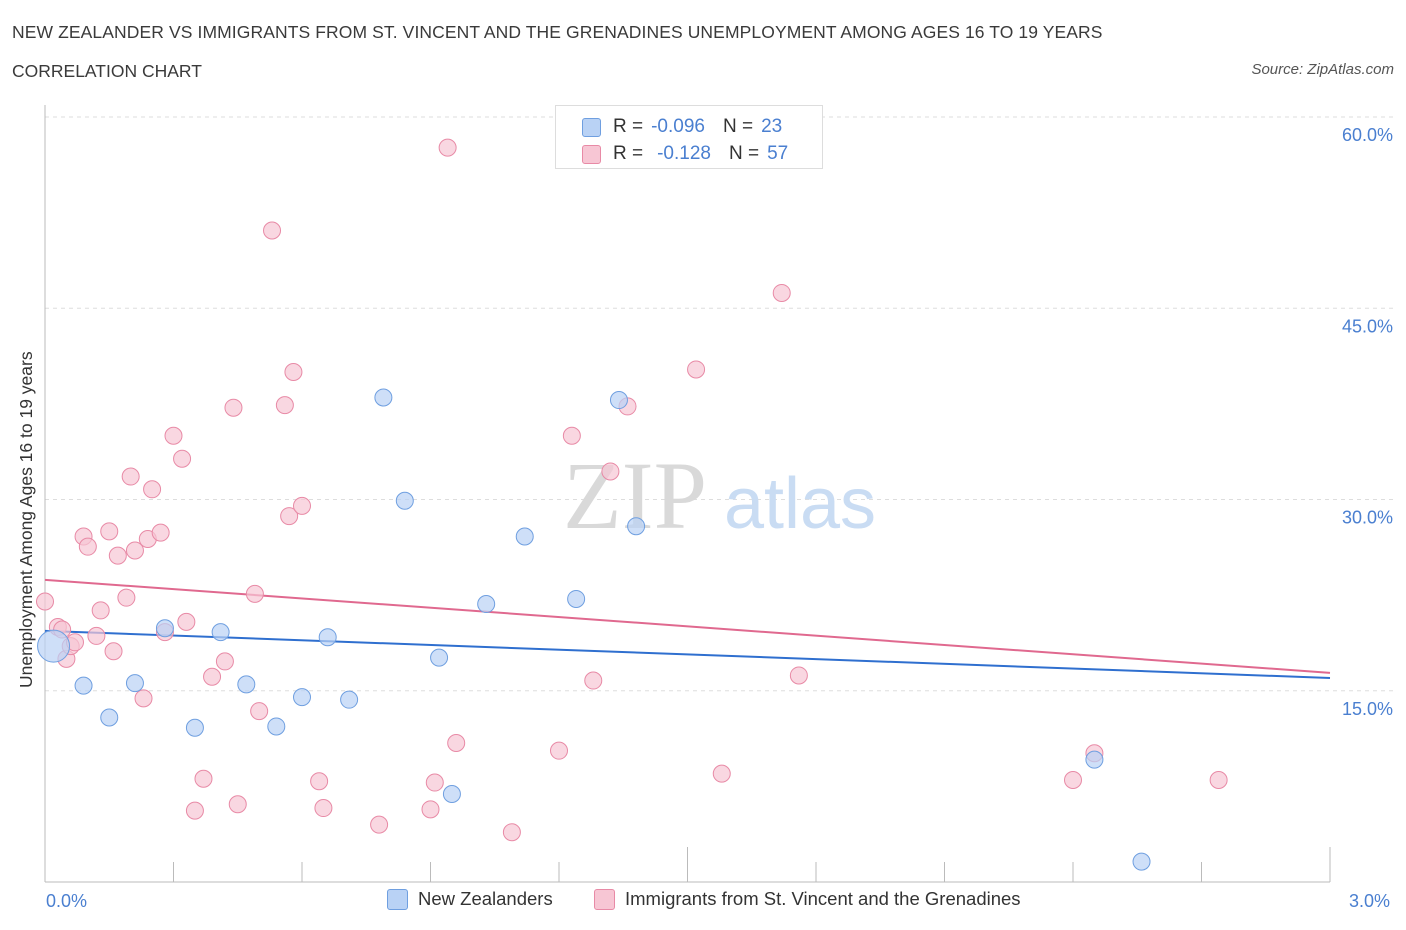 Image resolution: width=1406 pixels, height=930 pixels. Describe the element at coordinates (485, 898) in the screenshot. I see `legend-label-new-zealanders: New Zealanders` at that location.